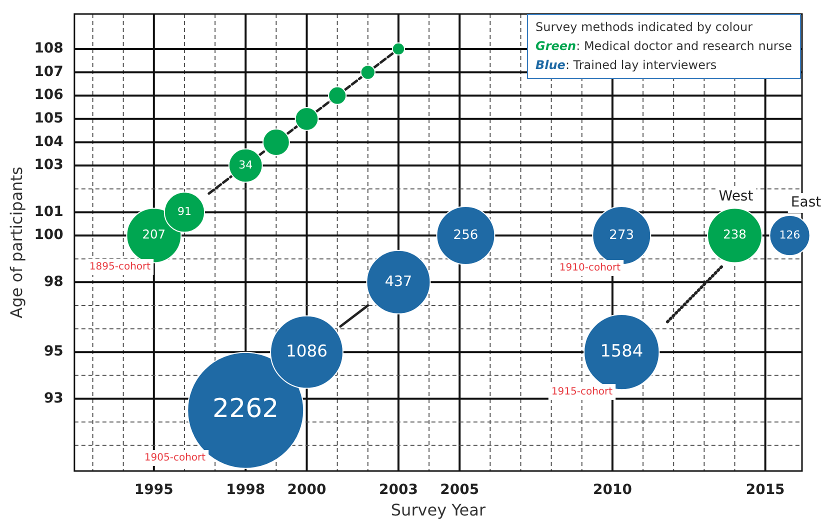 This screenshot has width=832, height=521. I want to click on annotation: 437, so click(398, 282).